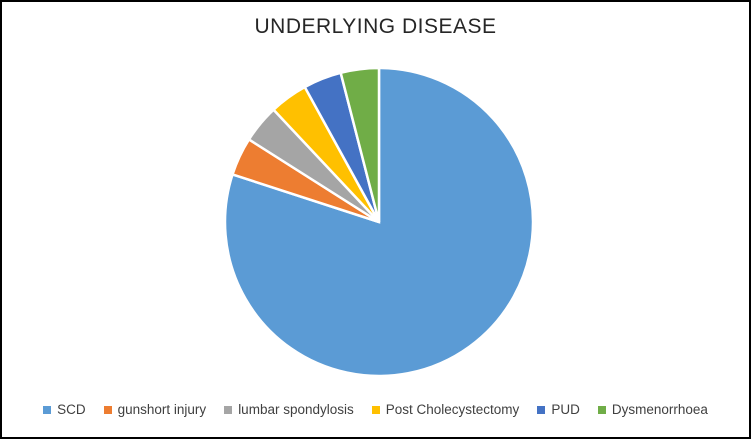  I want to click on legend-item-gunshort-injury: gunshort injury, so click(155, 409).